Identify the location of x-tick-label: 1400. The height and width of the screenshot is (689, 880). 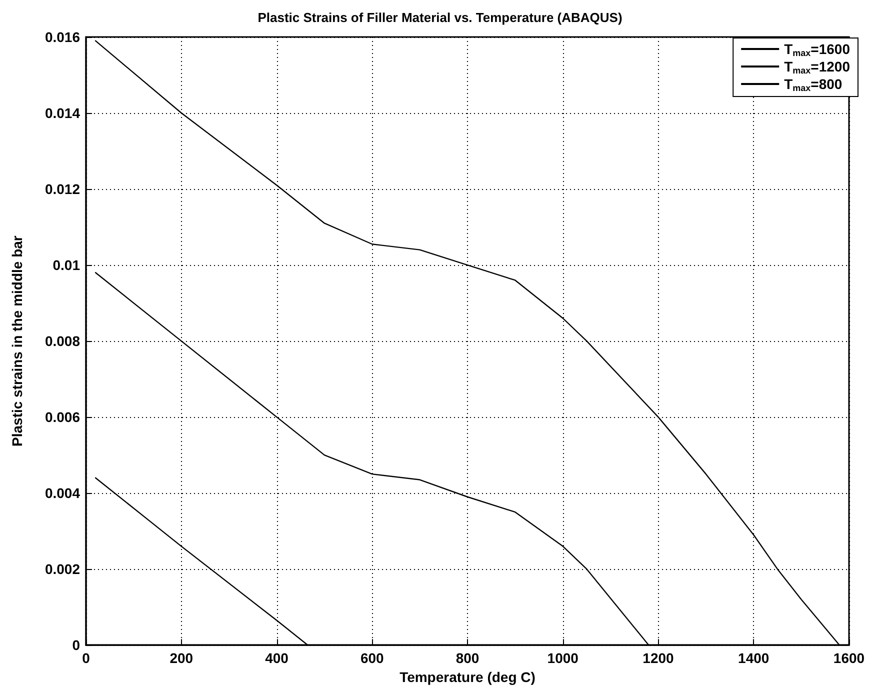
(754, 658).